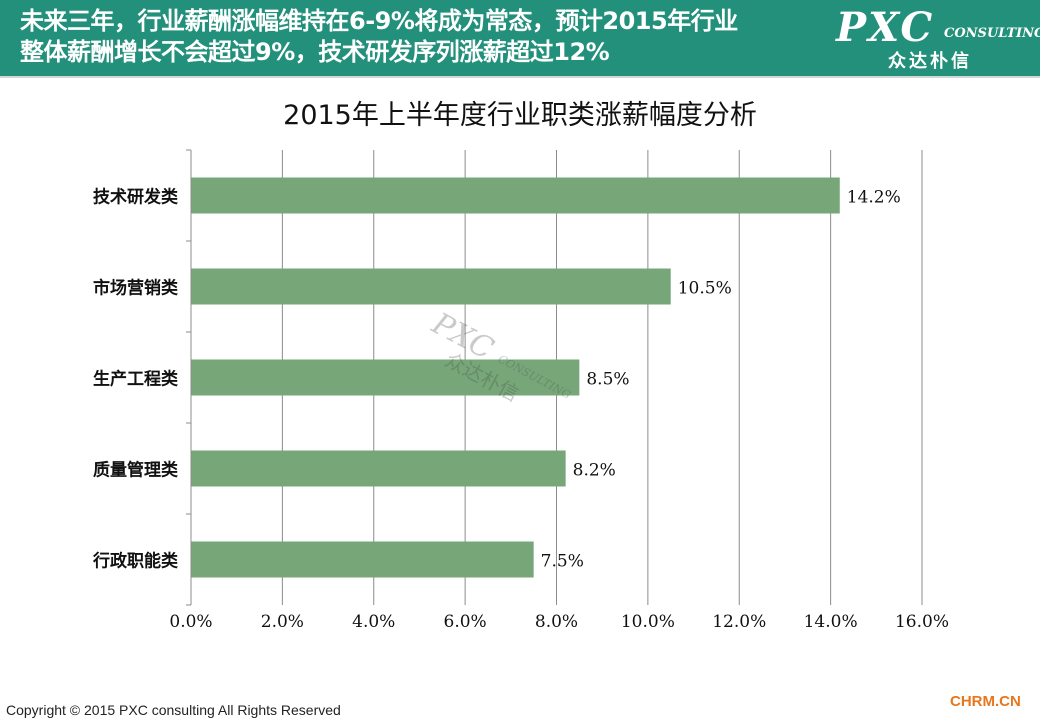 Image resolution: width=1040 pixels, height=720 pixels. Describe the element at coordinates (465, 622) in the screenshot. I see `x-tick-label: 6.0%` at that location.